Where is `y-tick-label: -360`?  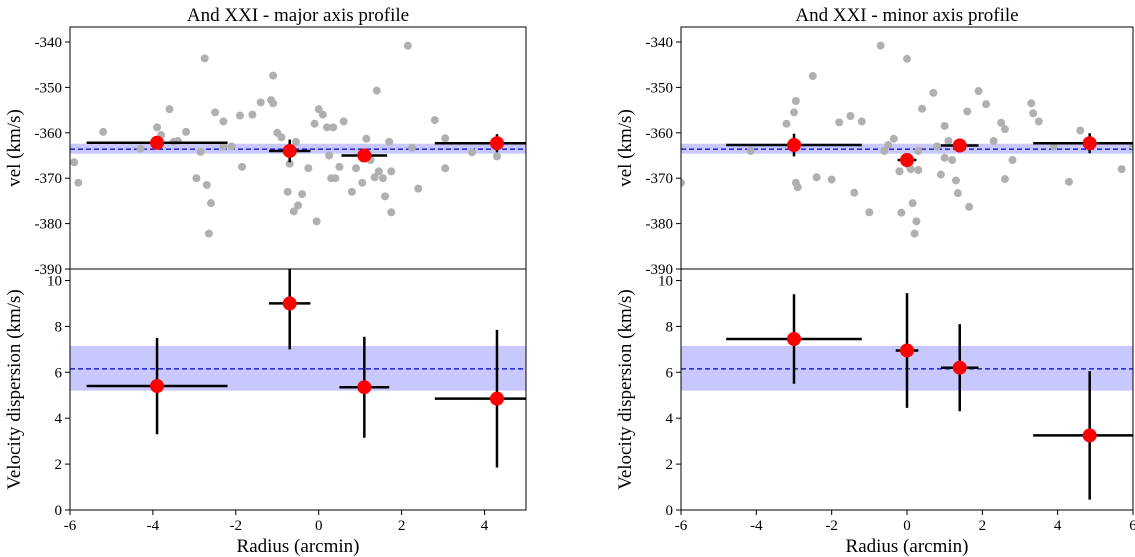 y-tick-label: -360 is located at coordinates (49, 134).